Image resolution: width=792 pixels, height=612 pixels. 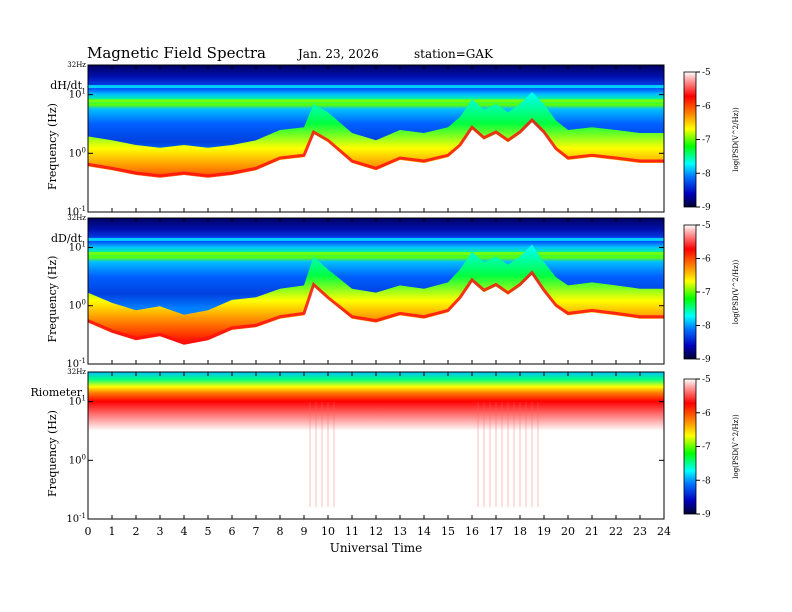 What do you see at coordinates (232, 531) in the screenshot?
I see `x-tick-label: 6` at bounding box center [232, 531].